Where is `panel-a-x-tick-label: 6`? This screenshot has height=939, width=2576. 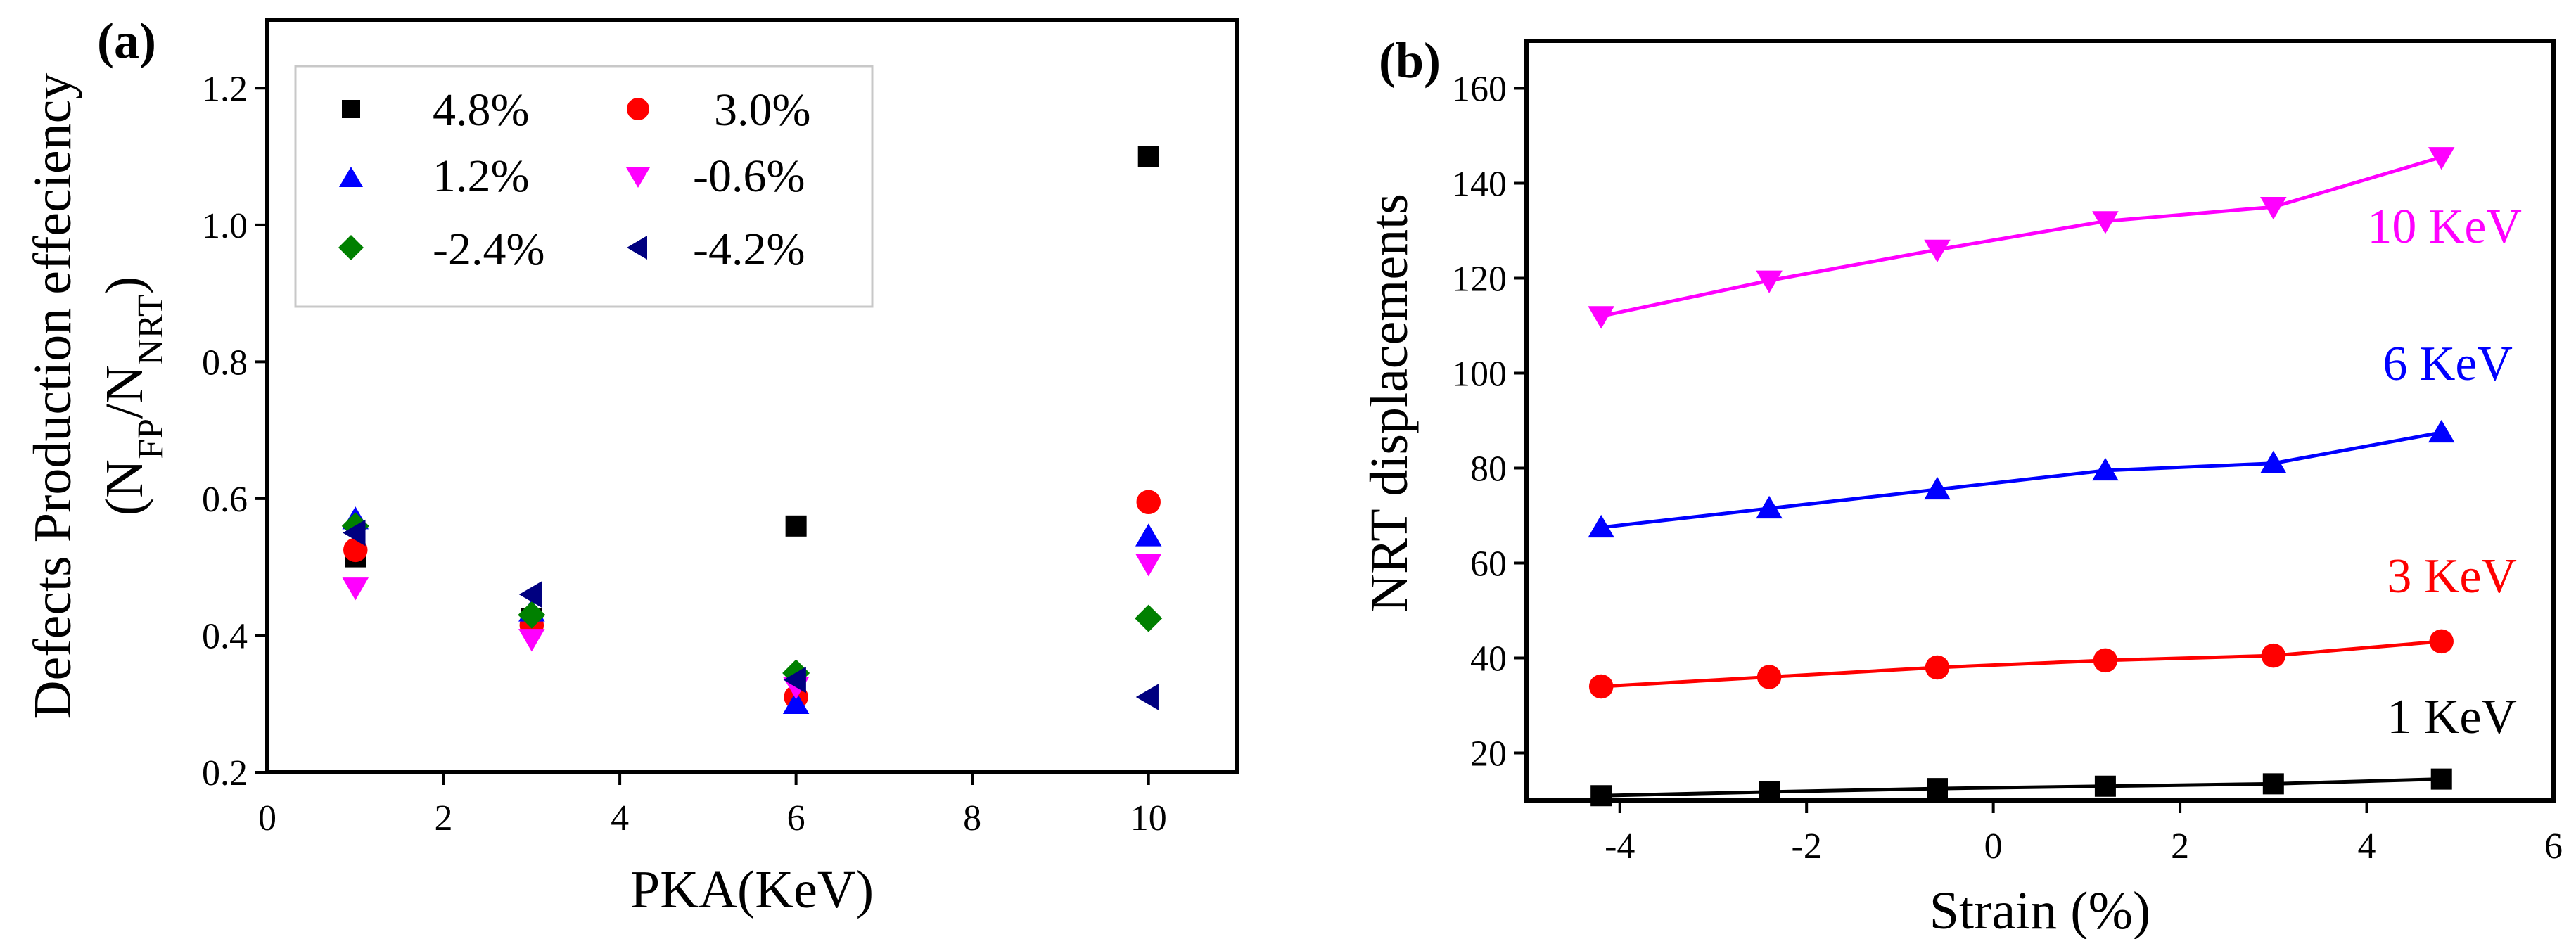
panel-a-x-tick-label: 6 is located at coordinates (796, 818).